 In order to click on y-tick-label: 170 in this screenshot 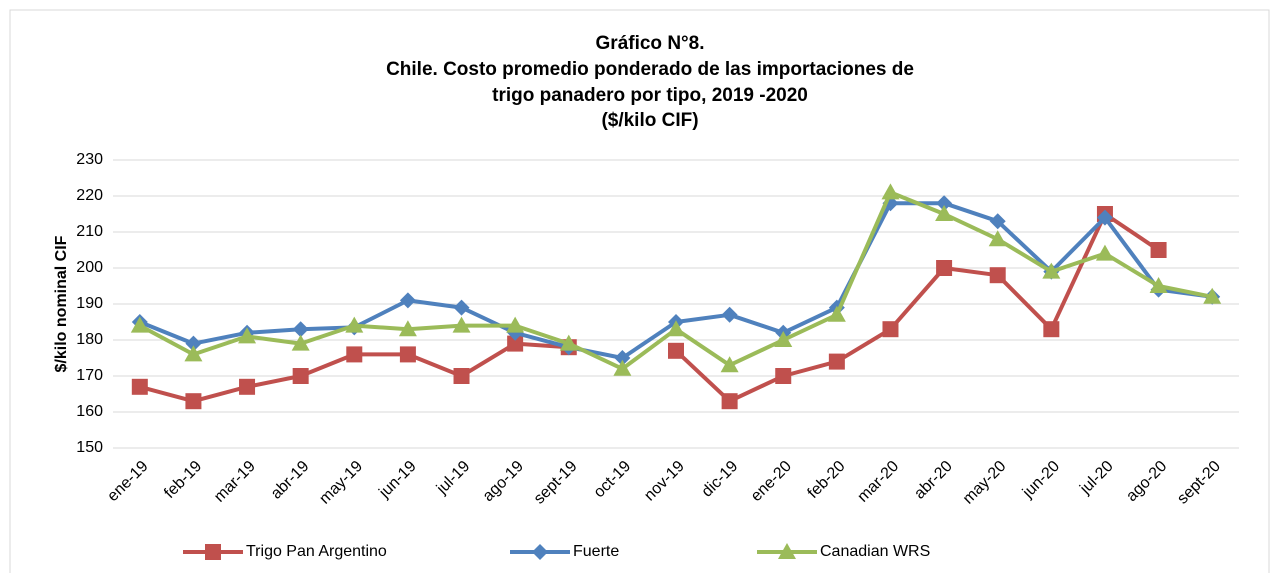, I will do `click(89, 375)`.